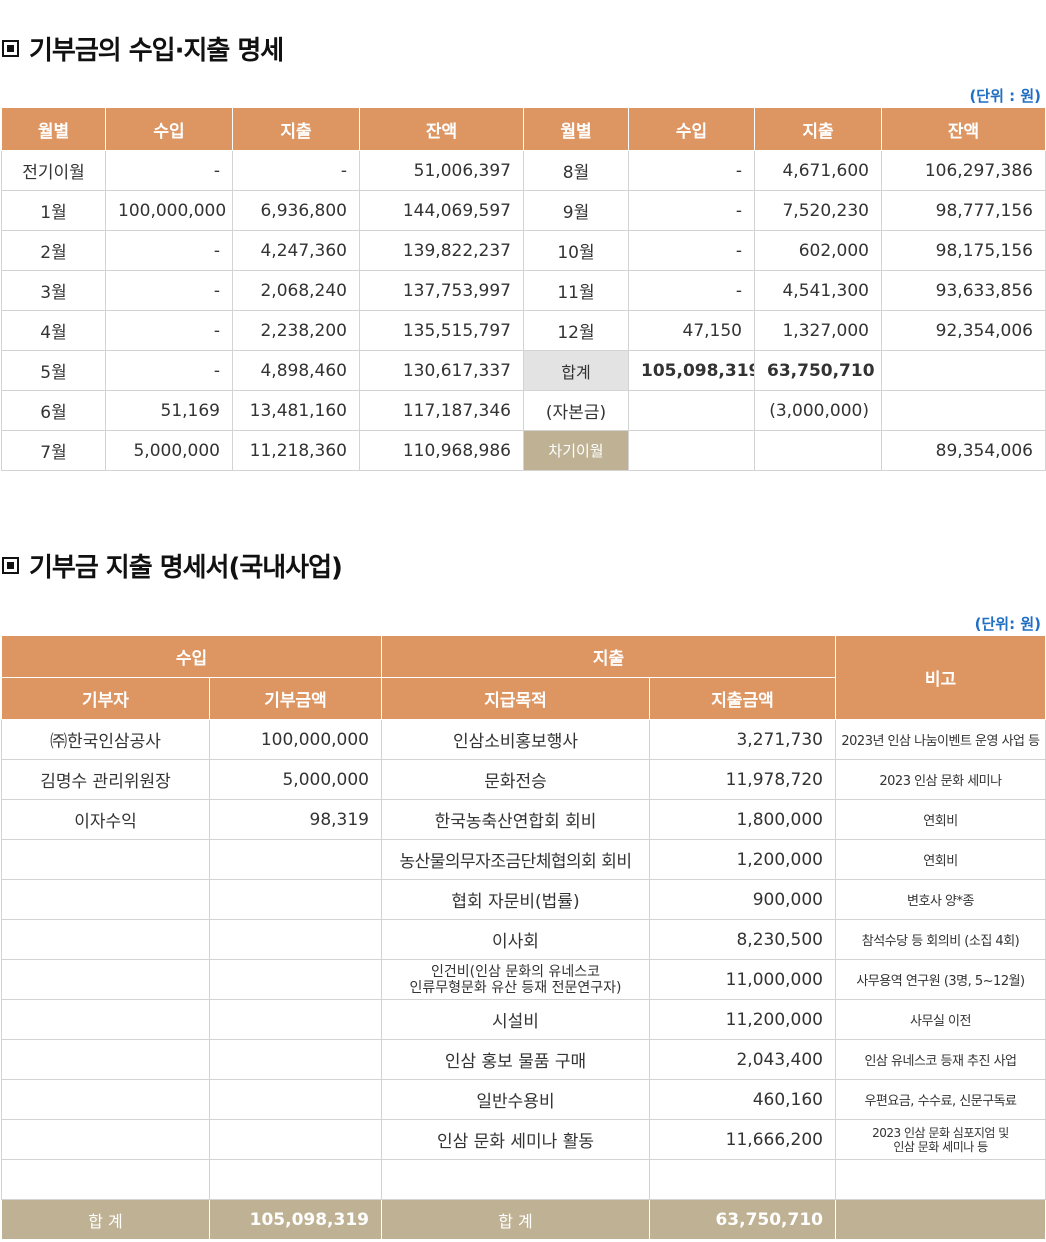 This screenshot has width=1046, height=1242. What do you see at coordinates (742, 1139) in the screenshot?
I see `amount-cell: 11,666,200` at bounding box center [742, 1139].